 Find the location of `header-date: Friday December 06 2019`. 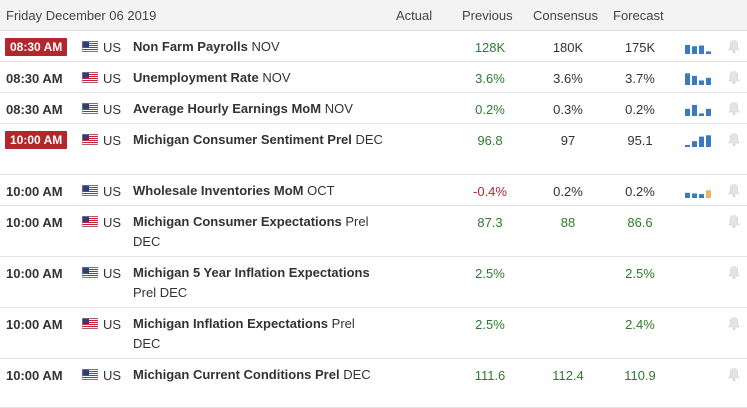

header-date: Friday December 06 2019 is located at coordinates (81, 15).